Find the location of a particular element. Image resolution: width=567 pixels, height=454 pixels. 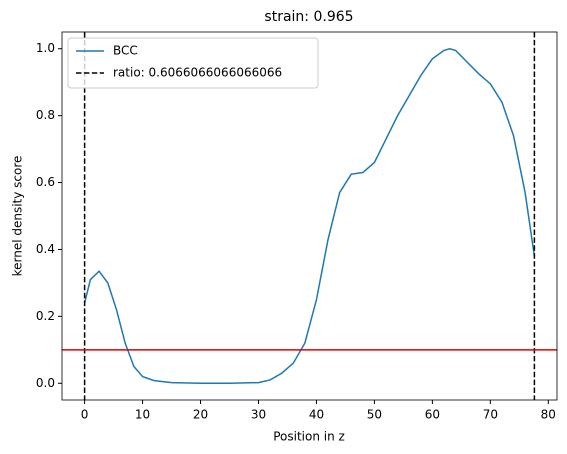

x-tick-label: 70 is located at coordinates (490, 415).